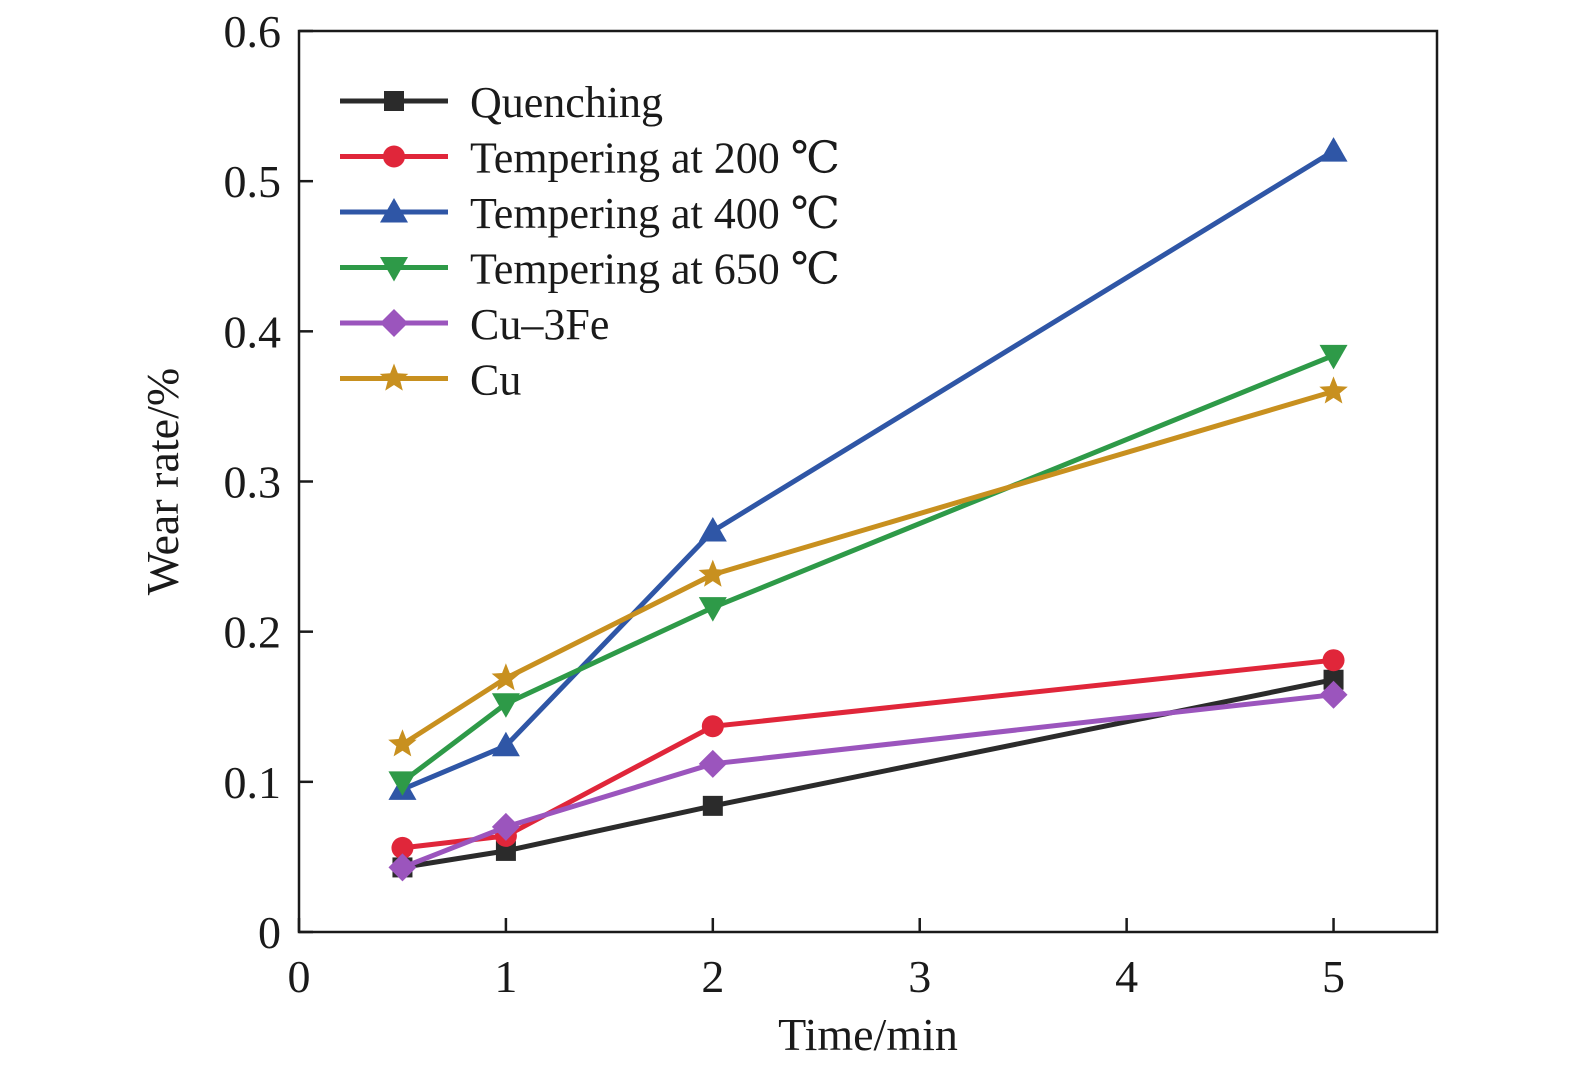  Describe the element at coordinates (253, 632) in the screenshot. I see `y-tick-label: 0.2` at that location.